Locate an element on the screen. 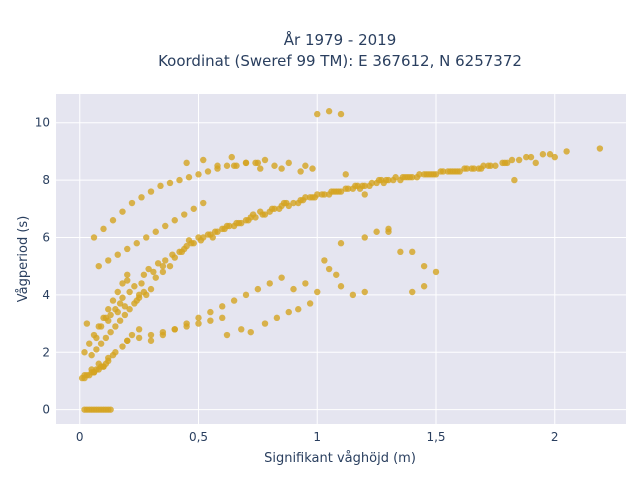  y-tick-label: 2 is located at coordinates (46, 352).